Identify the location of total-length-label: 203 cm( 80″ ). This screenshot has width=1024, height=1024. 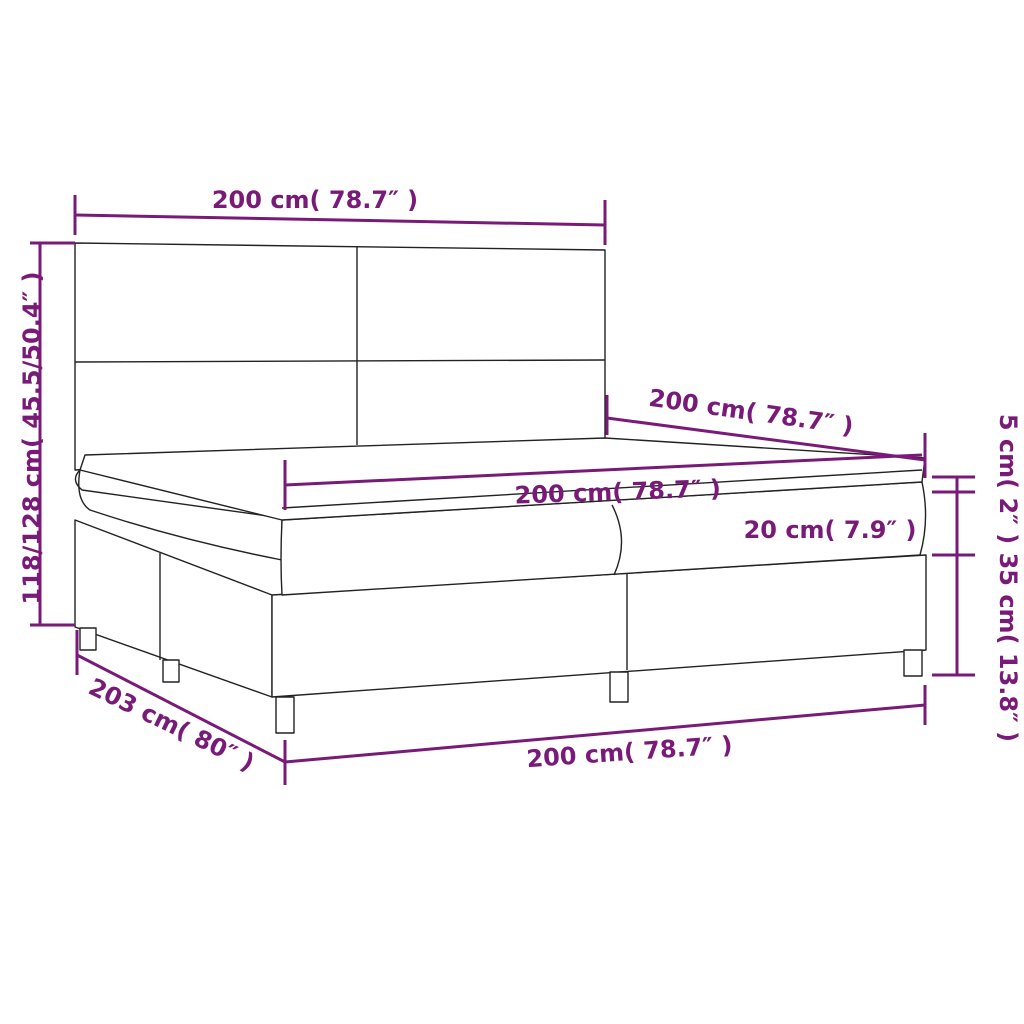
(171, 725).